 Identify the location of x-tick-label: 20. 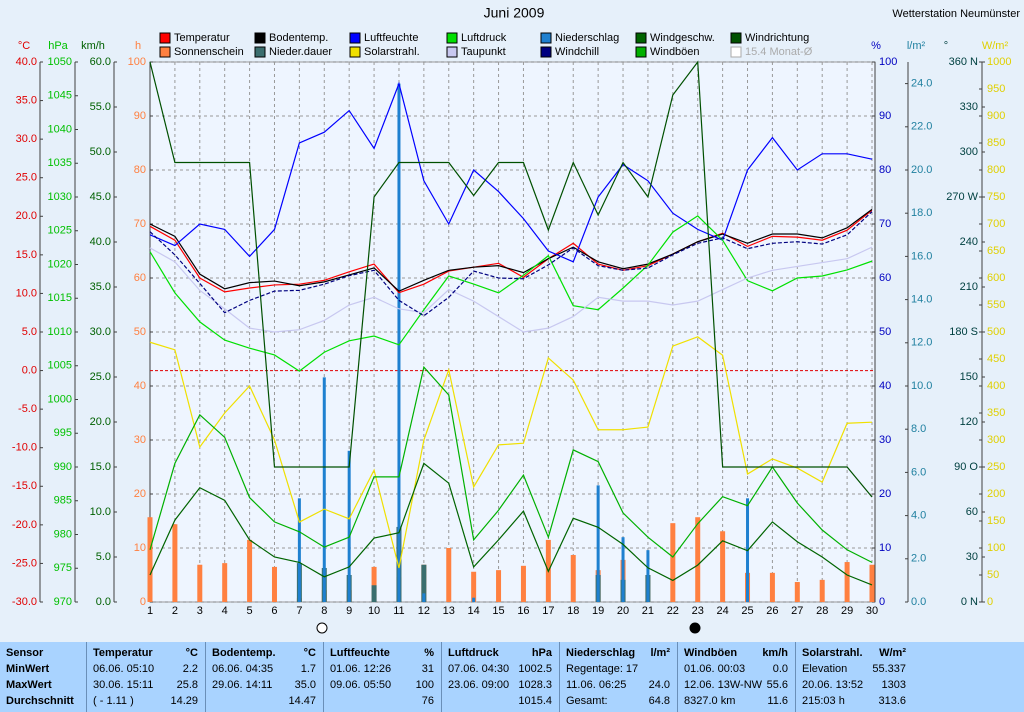
(623, 611).